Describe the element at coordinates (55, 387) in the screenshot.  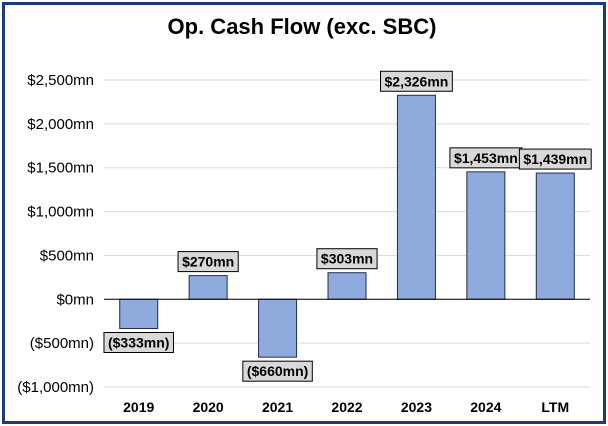
I see `y-tick-label: ($1,000mn)` at that location.